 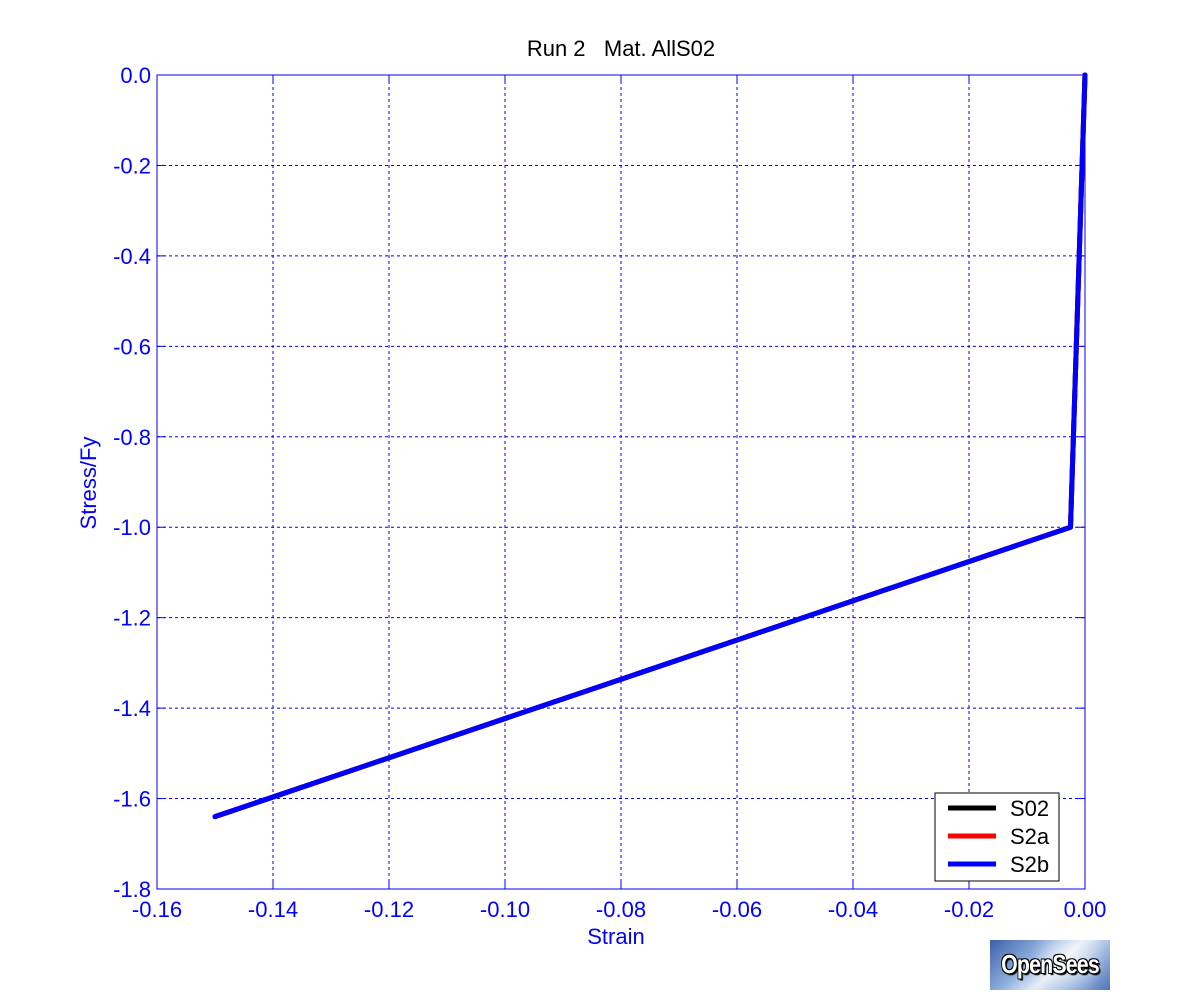 What do you see at coordinates (615, 936) in the screenshot?
I see `x-axis-label: Strain` at bounding box center [615, 936].